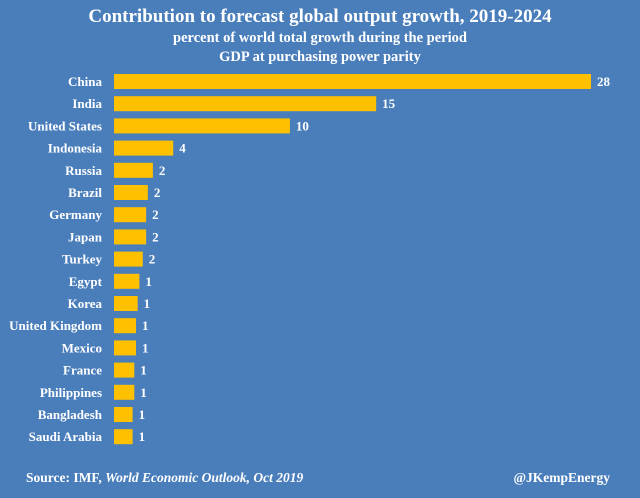 The width and height of the screenshot is (640, 498). Describe the element at coordinates (123, 437) in the screenshot. I see `bar-saudi-arabia` at that location.